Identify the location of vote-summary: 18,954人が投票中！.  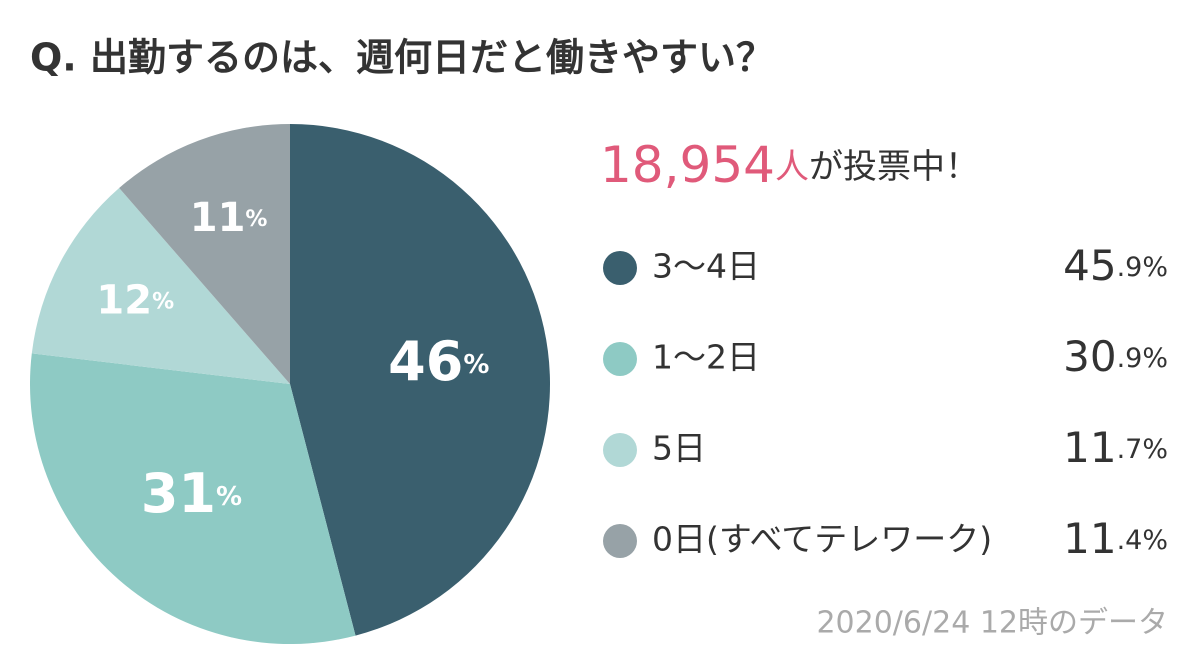
(789, 165).